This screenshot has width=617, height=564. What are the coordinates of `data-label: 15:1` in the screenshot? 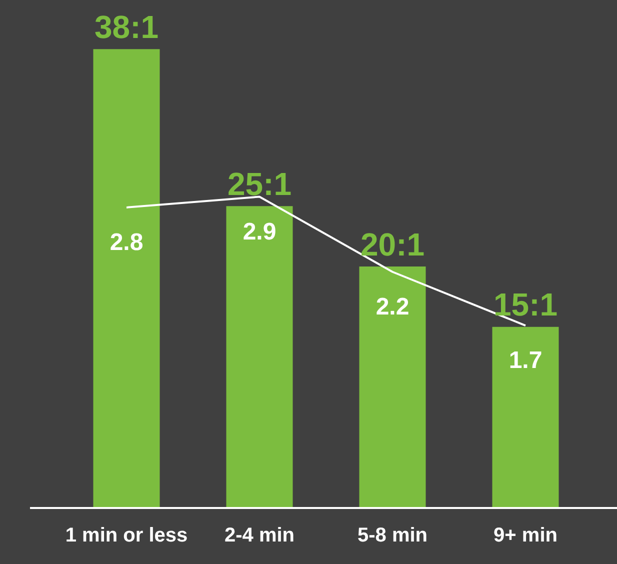 It's located at (525, 304).